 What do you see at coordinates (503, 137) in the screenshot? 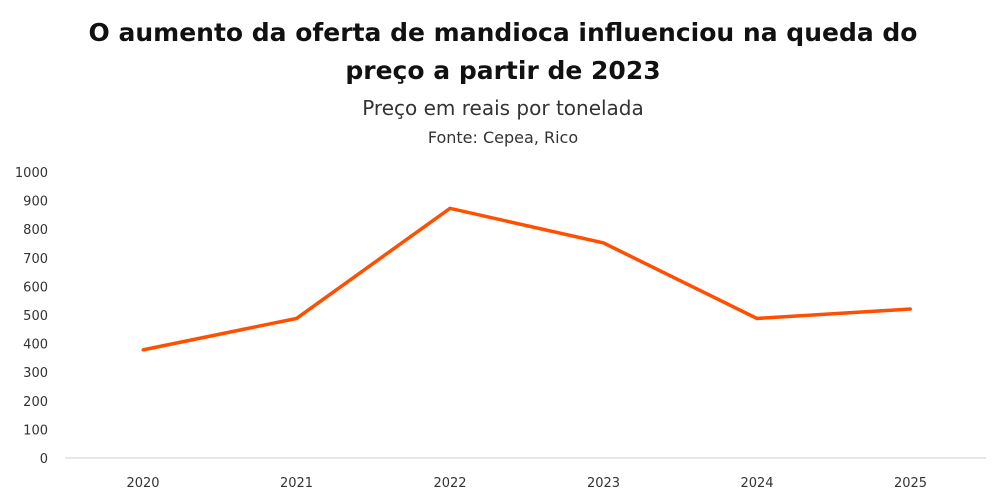
I see `chart-source: Fonte: Cepea, Rico` at bounding box center [503, 137].